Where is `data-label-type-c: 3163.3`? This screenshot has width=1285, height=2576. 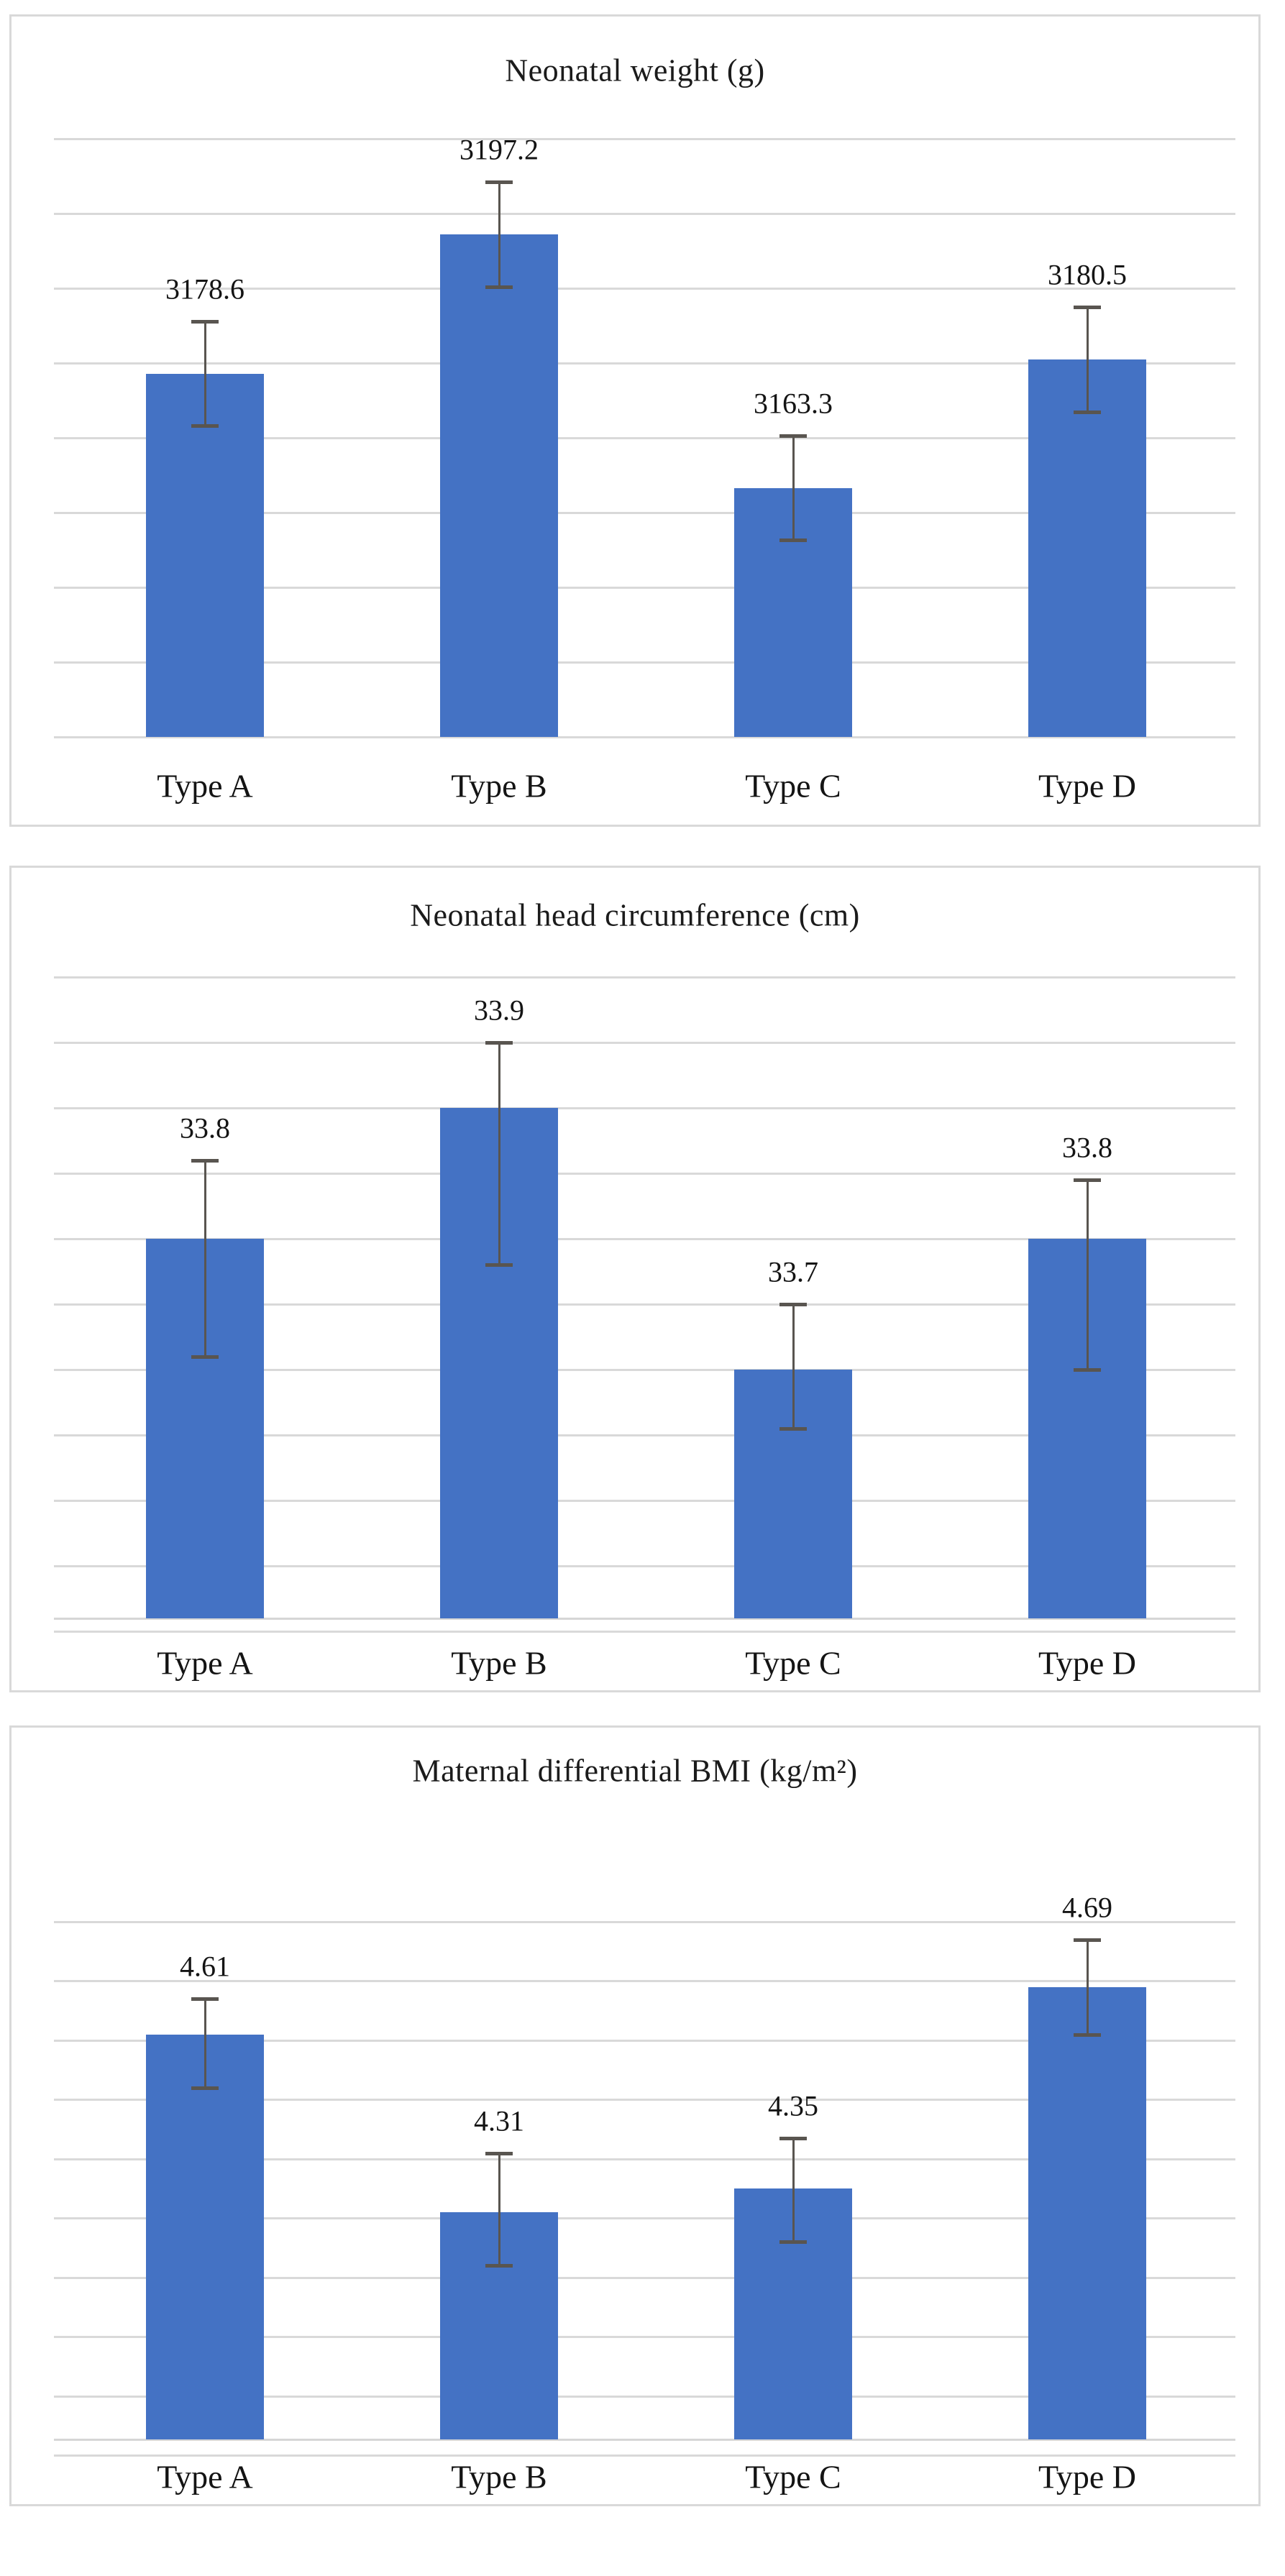
data-label-type-c: 3163.3 is located at coordinates (793, 404).